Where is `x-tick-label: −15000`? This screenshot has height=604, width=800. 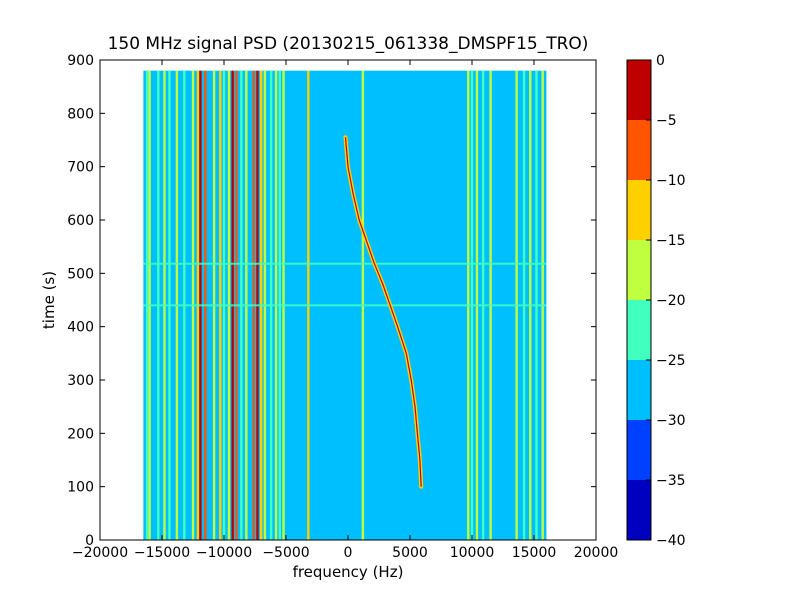
x-tick-label: −15000 is located at coordinates (162, 553).